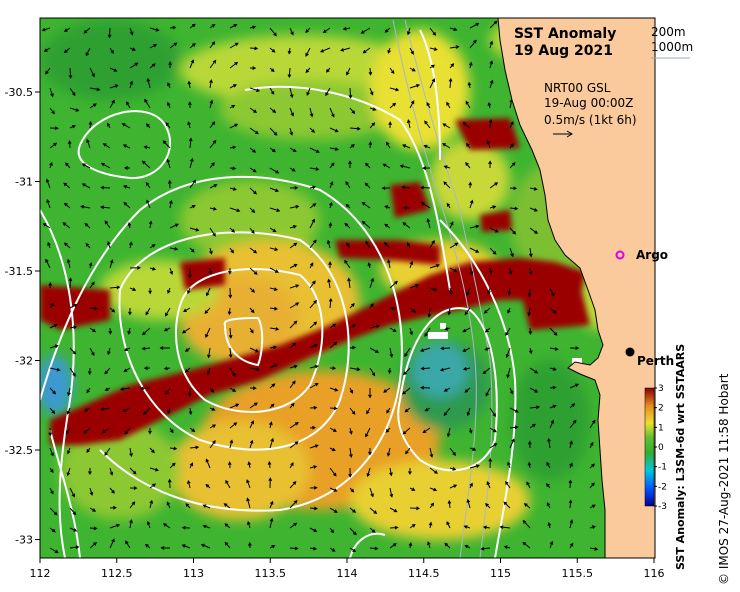 The image size is (740, 592). Describe the element at coordinates (620, 255) in the screenshot. I see `argo-marker-icon` at that location.